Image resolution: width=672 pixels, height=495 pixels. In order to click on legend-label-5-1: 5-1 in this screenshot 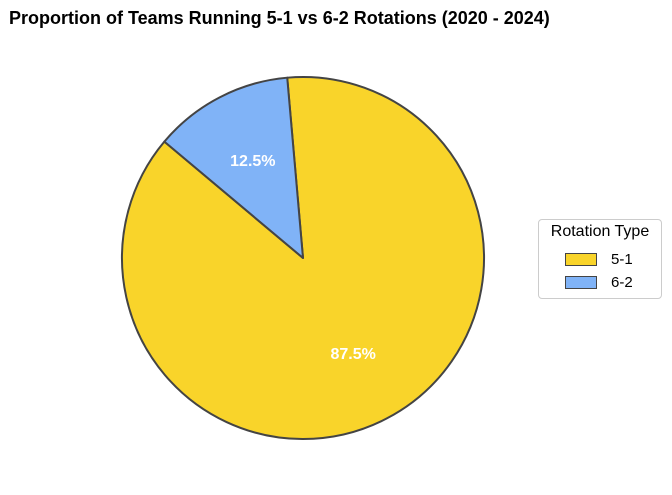, I will do `click(622, 259)`.